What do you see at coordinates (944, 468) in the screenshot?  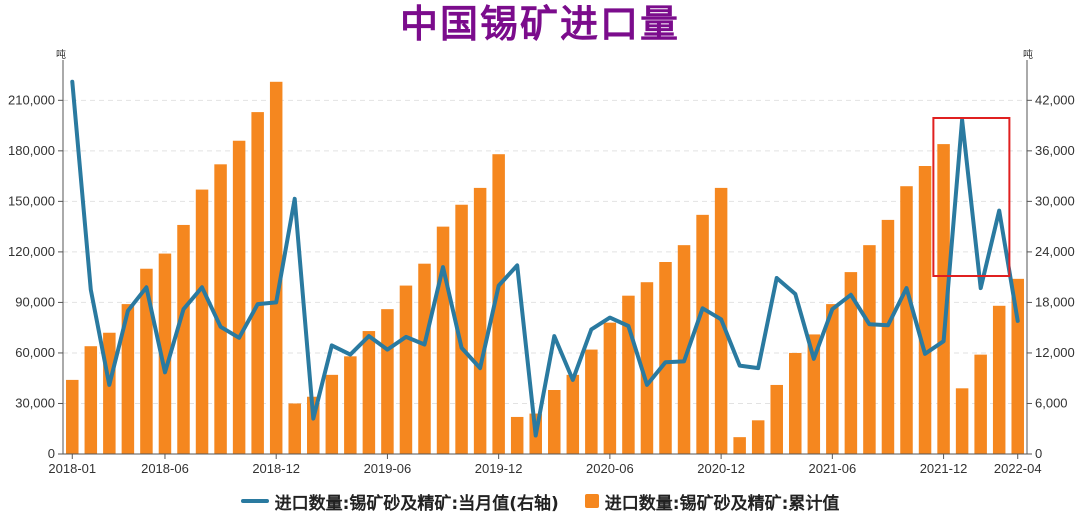 I see `x-axis-tick-label: 2021-12` at bounding box center [944, 468].